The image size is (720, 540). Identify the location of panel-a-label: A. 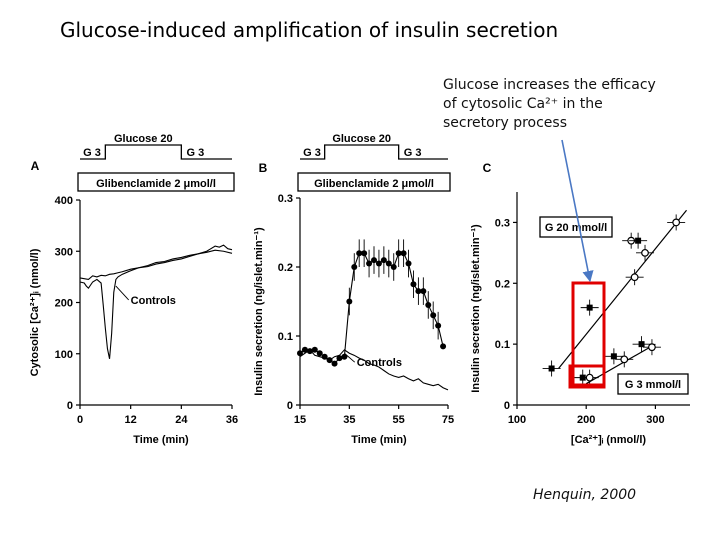
(35, 166).